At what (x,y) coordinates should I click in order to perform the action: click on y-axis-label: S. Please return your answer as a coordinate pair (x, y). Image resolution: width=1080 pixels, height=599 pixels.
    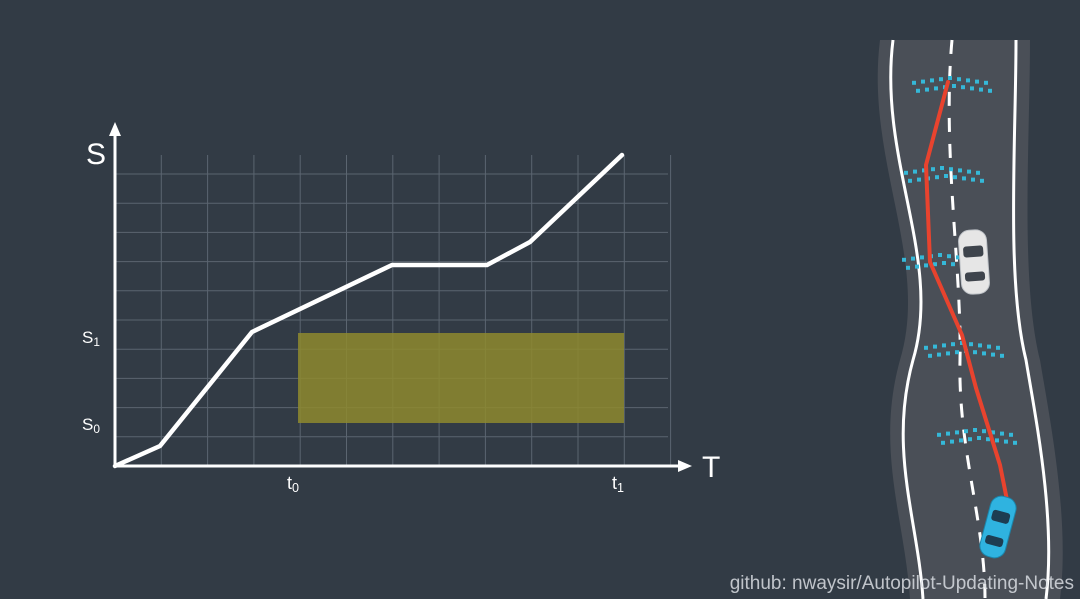
    Looking at the image, I should click on (96, 154).